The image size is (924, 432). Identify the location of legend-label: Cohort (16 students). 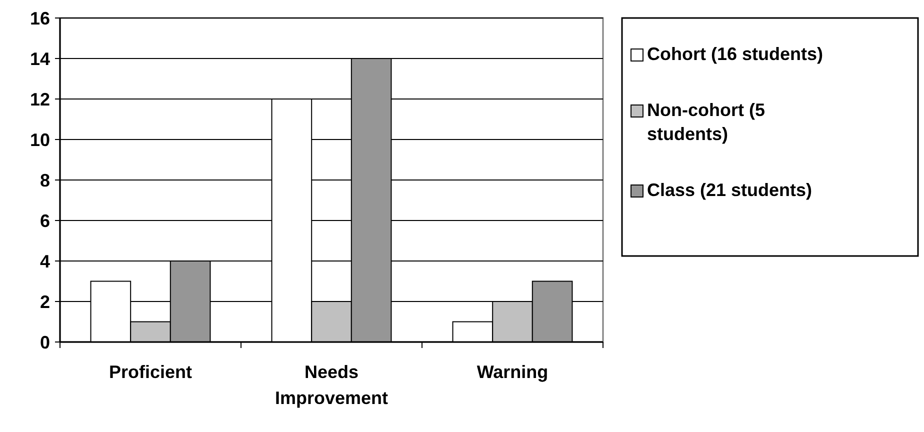
(735, 54).